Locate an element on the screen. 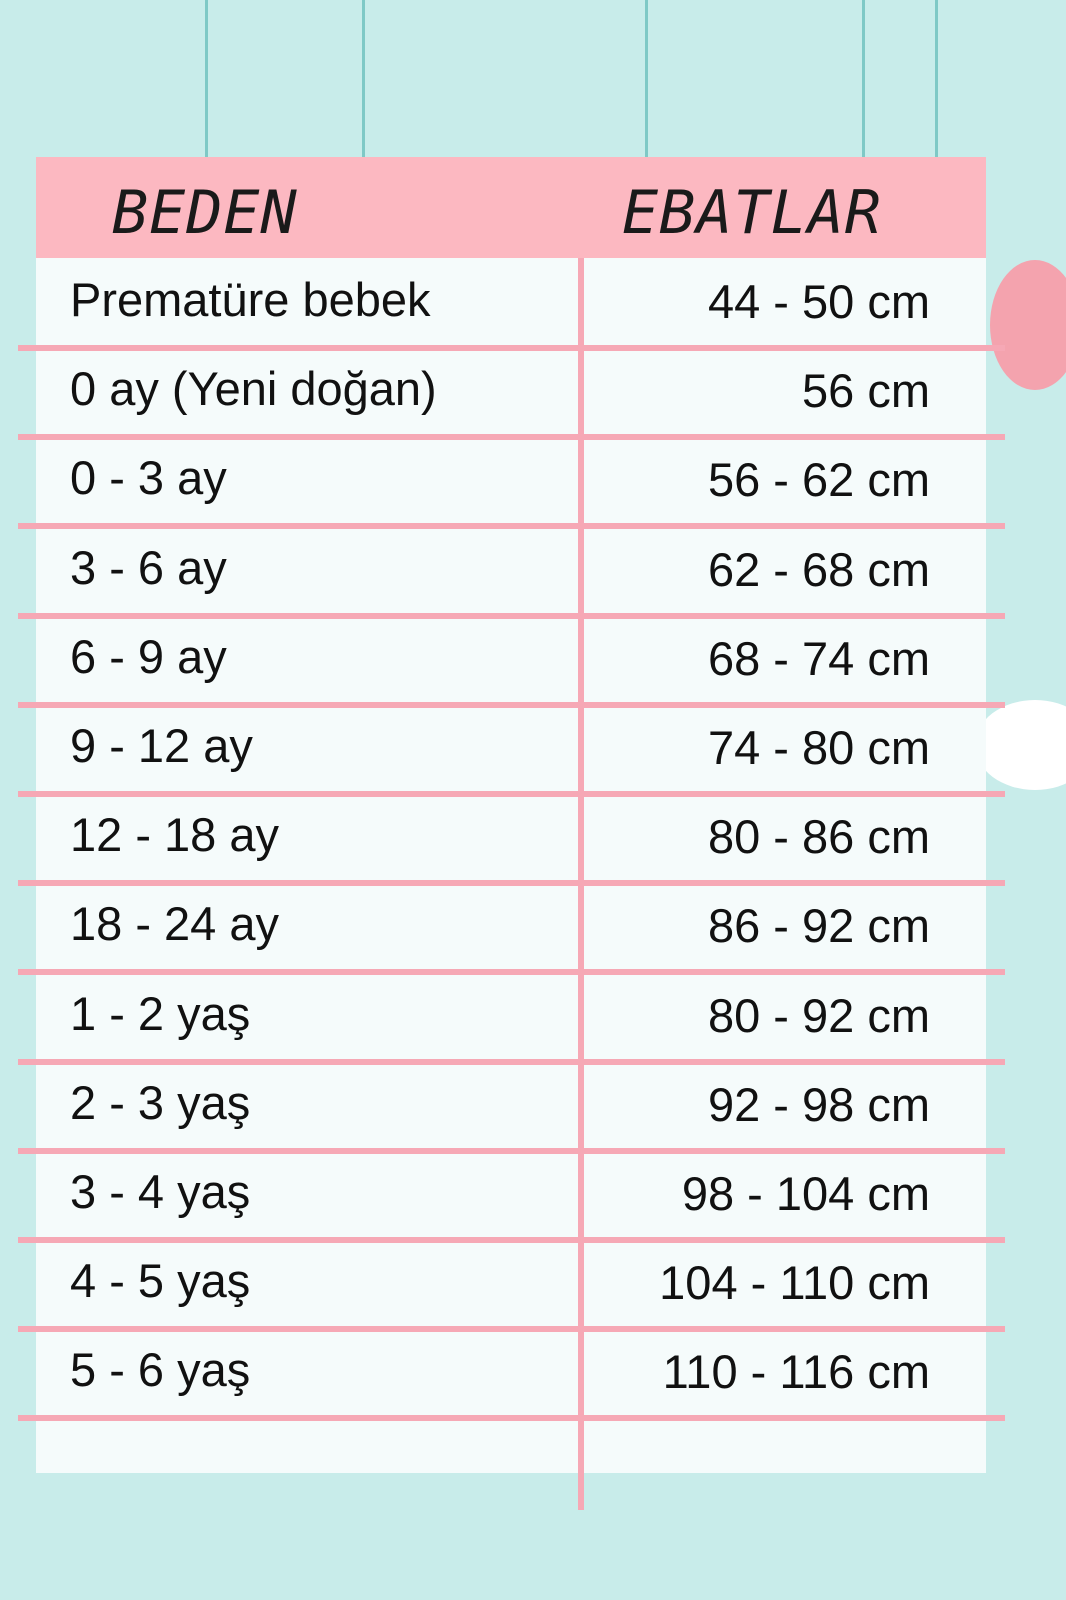 This screenshot has width=1066, height=1600. size-cell: 0 - 3 ay is located at coordinates (148, 478).